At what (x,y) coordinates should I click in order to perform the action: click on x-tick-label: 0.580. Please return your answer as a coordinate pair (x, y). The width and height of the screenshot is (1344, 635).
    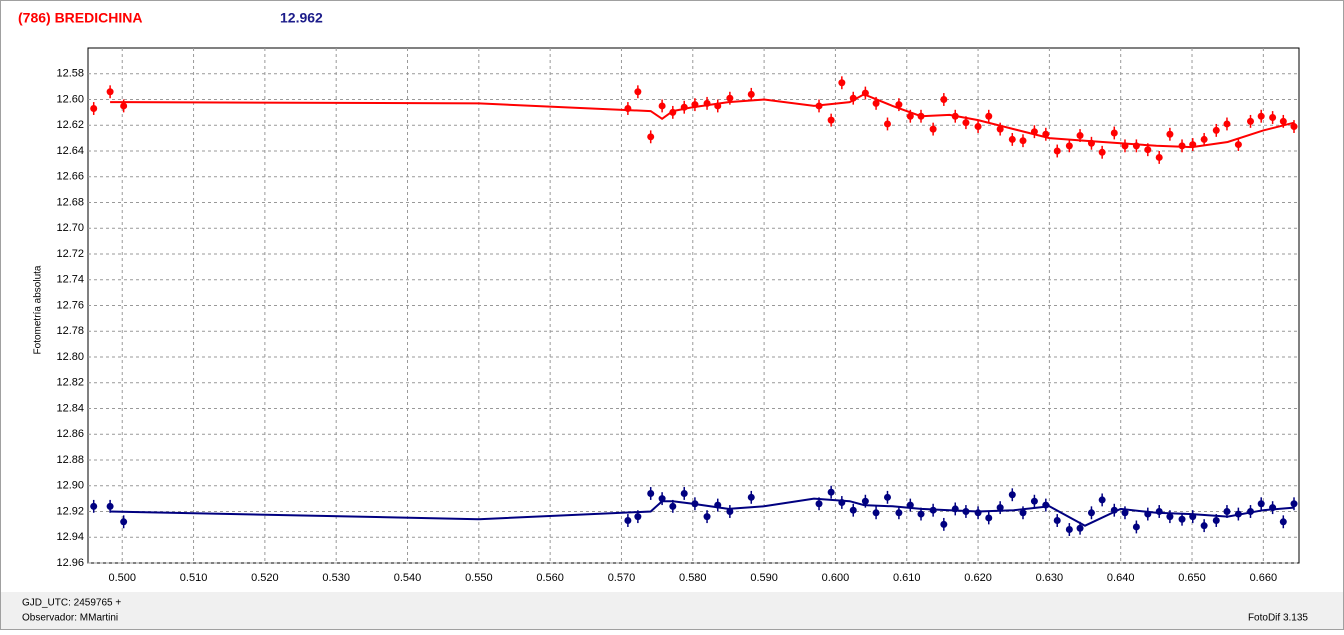
    Looking at the image, I should click on (693, 578).